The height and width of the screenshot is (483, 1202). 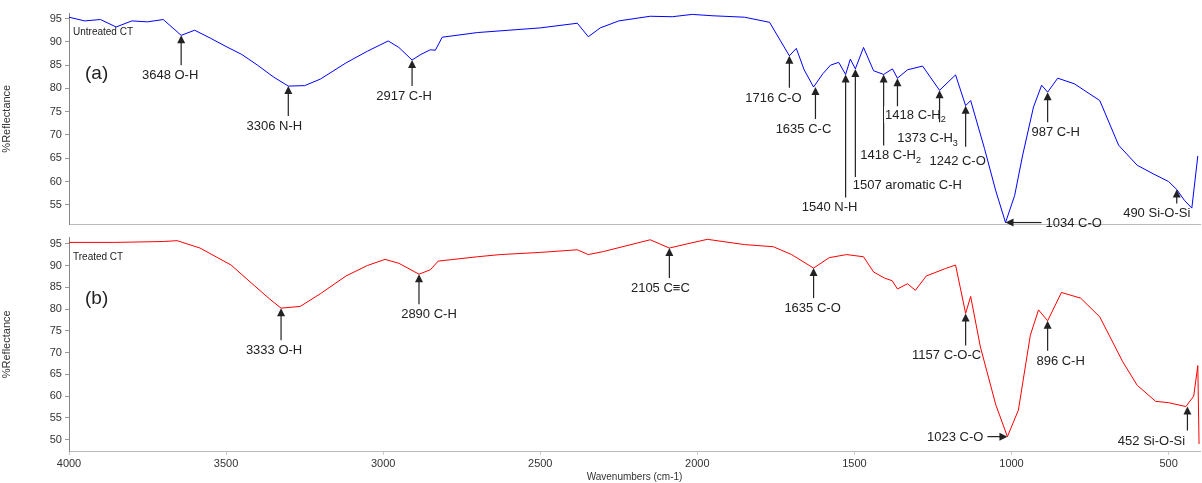 I want to click on annotation: 3306 N-H, so click(x=274, y=126).